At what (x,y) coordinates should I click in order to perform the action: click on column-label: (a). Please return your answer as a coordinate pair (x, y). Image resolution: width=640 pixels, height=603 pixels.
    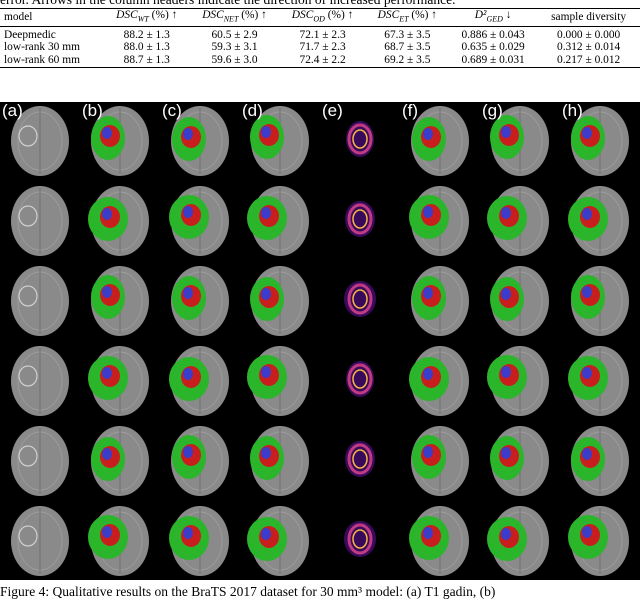
    Looking at the image, I should click on (12, 111).